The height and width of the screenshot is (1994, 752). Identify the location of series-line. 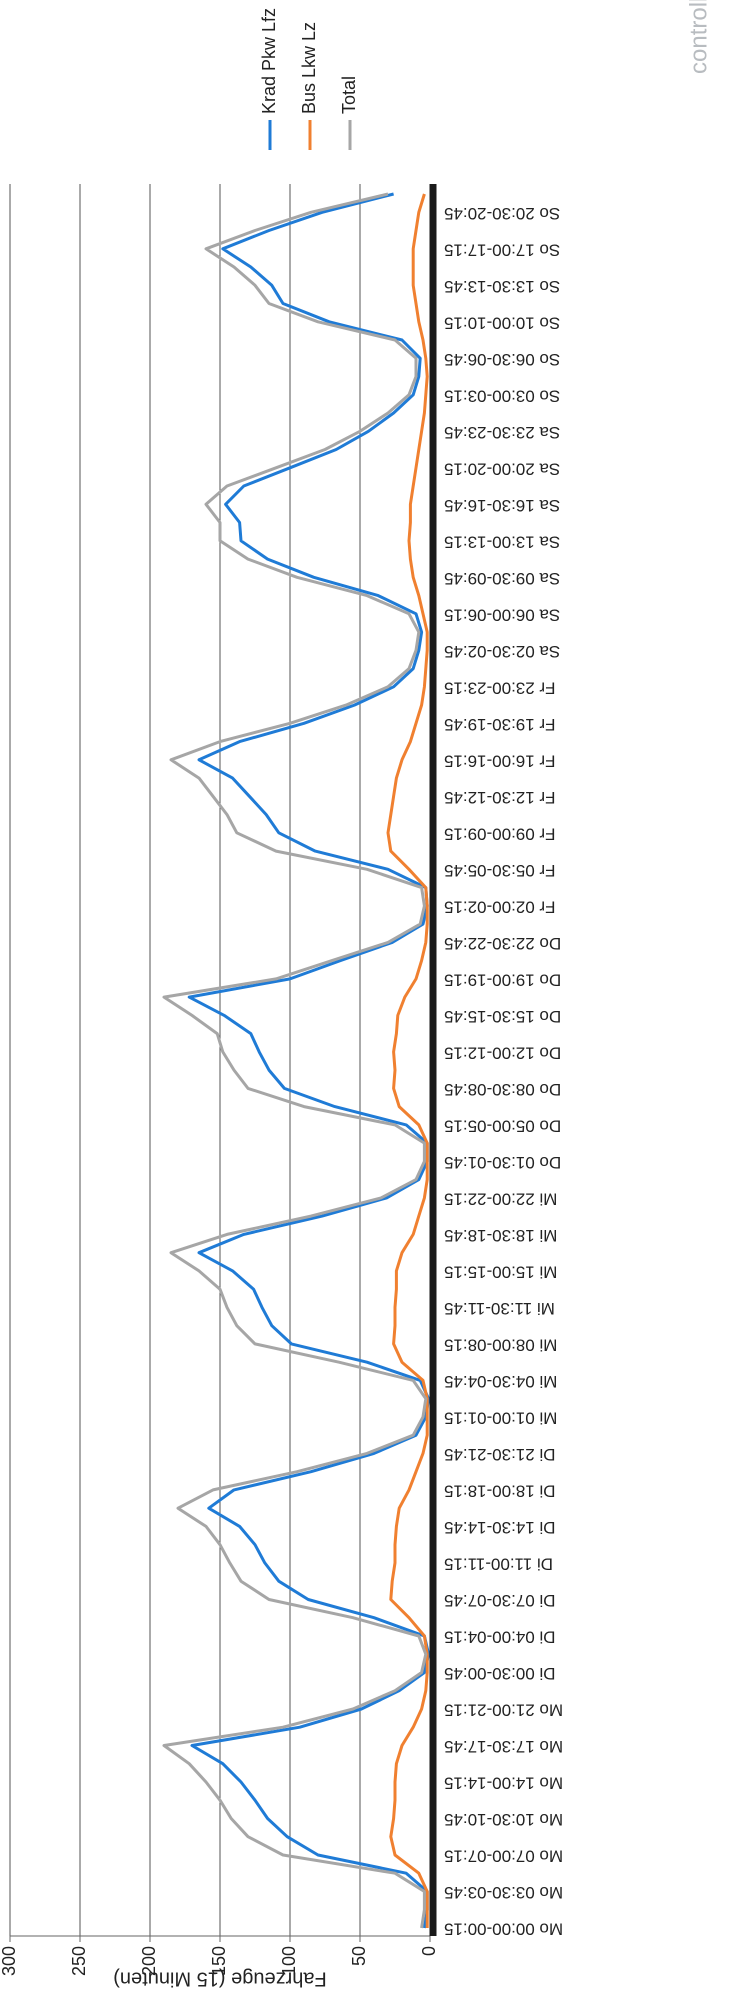
(407, 1060).